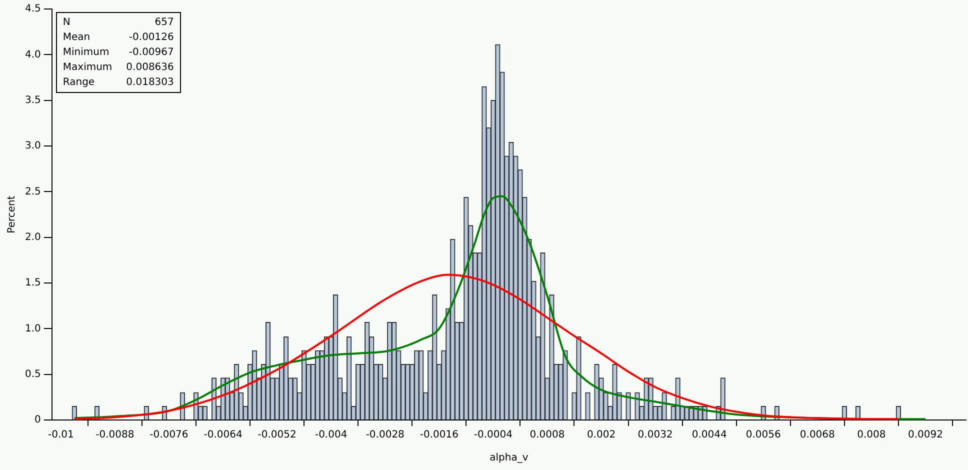 This screenshot has width=968, height=470. Describe the element at coordinates (817, 435) in the screenshot. I see `x-tick-label: 0.0068` at that location.